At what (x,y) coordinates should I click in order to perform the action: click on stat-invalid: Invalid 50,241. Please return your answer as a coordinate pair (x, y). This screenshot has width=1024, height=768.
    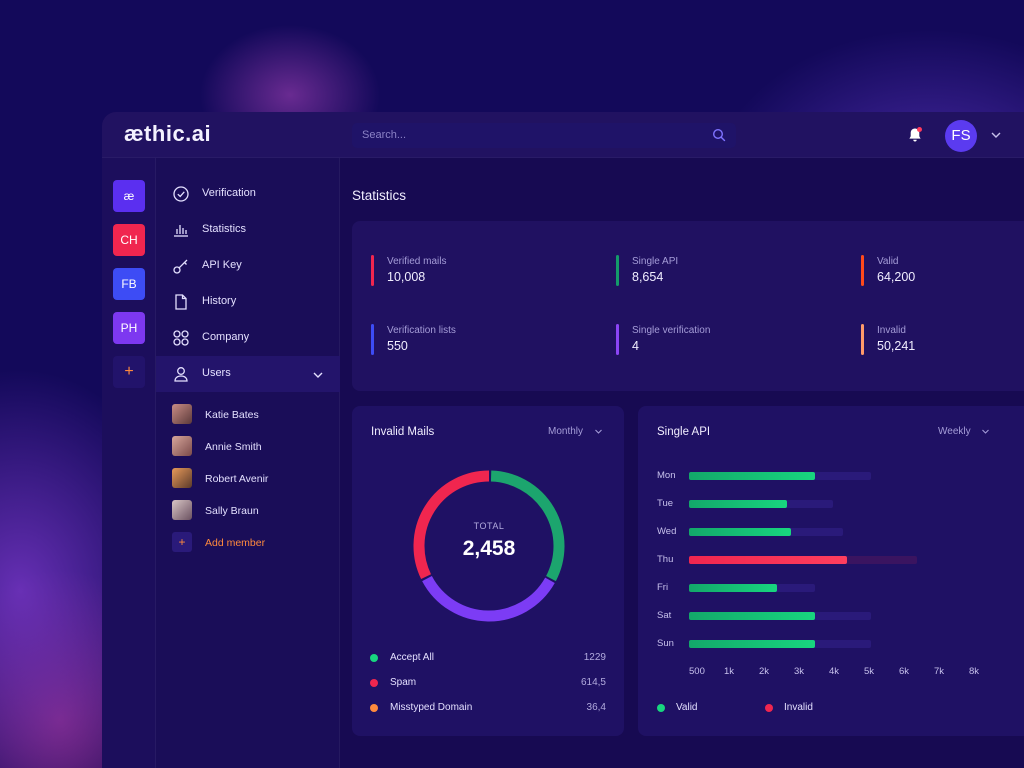
    Looking at the image, I should click on (942, 341).